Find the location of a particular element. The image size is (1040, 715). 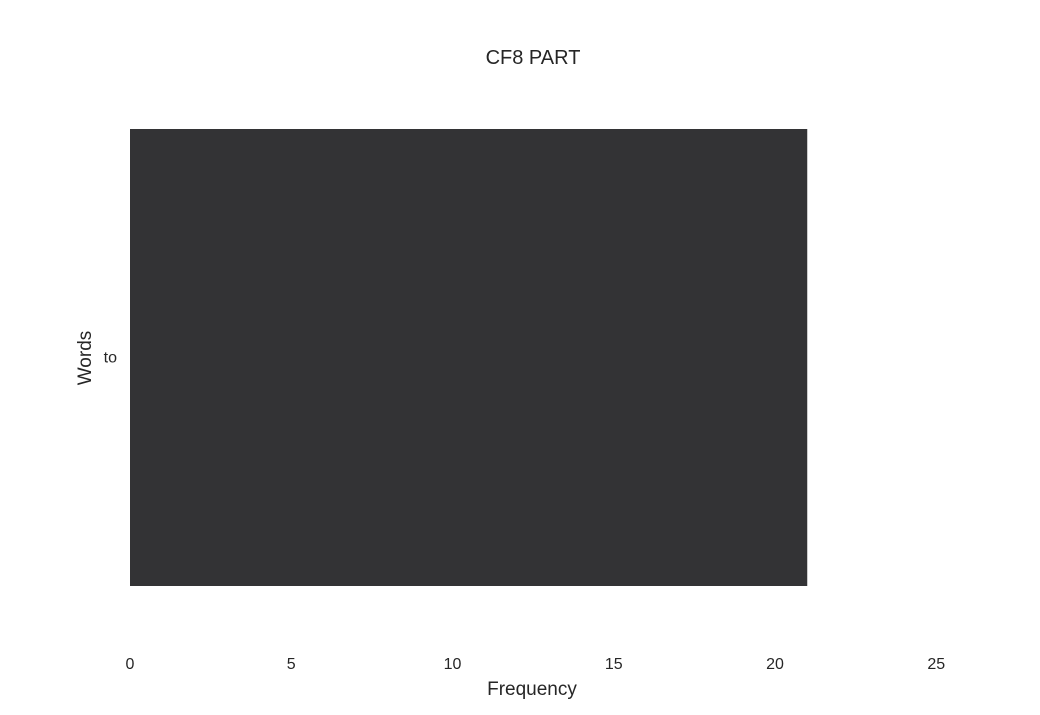

chart-title: CF8 PART is located at coordinates (533, 58).